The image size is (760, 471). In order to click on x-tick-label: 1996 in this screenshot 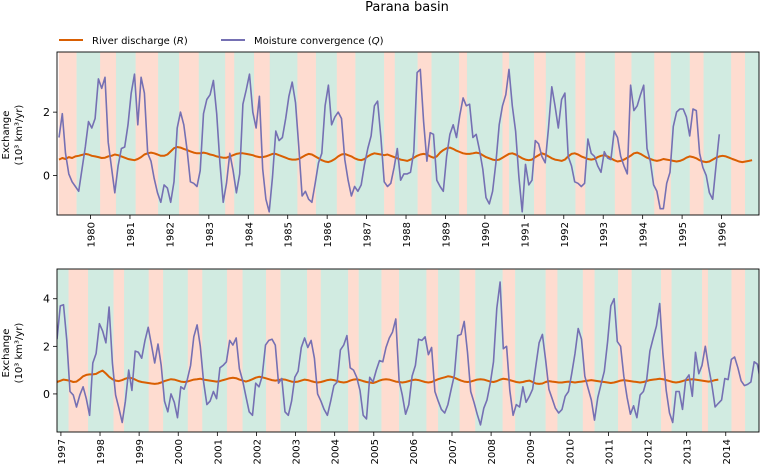, I will do `click(723, 234)`.